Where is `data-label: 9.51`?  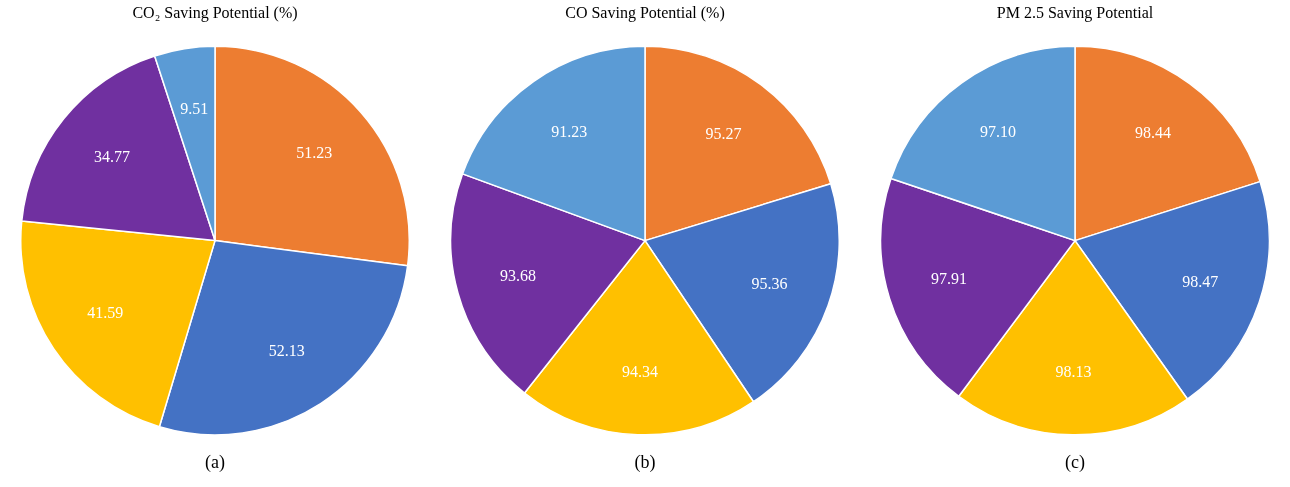 data-label: 9.51 is located at coordinates (194, 109).